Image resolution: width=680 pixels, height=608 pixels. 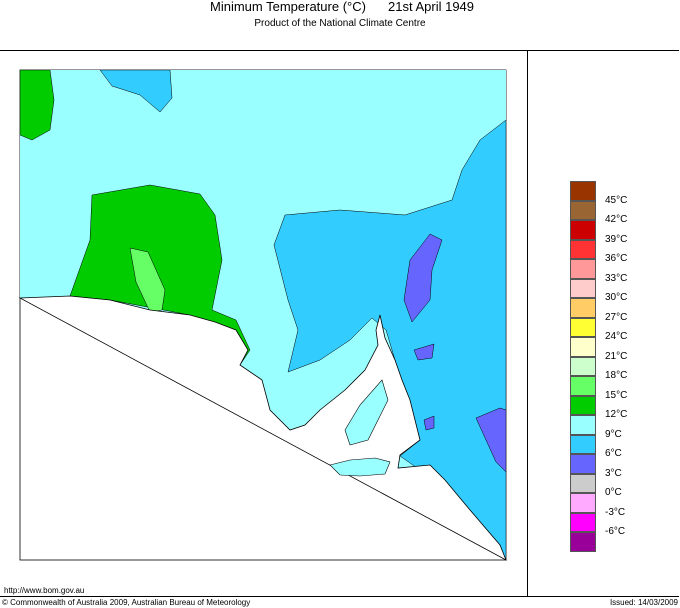 What do you see at coordinates (616, 239) in the screenshot?
I see `legend-label: 39°C` at bounding box center [616, 239].